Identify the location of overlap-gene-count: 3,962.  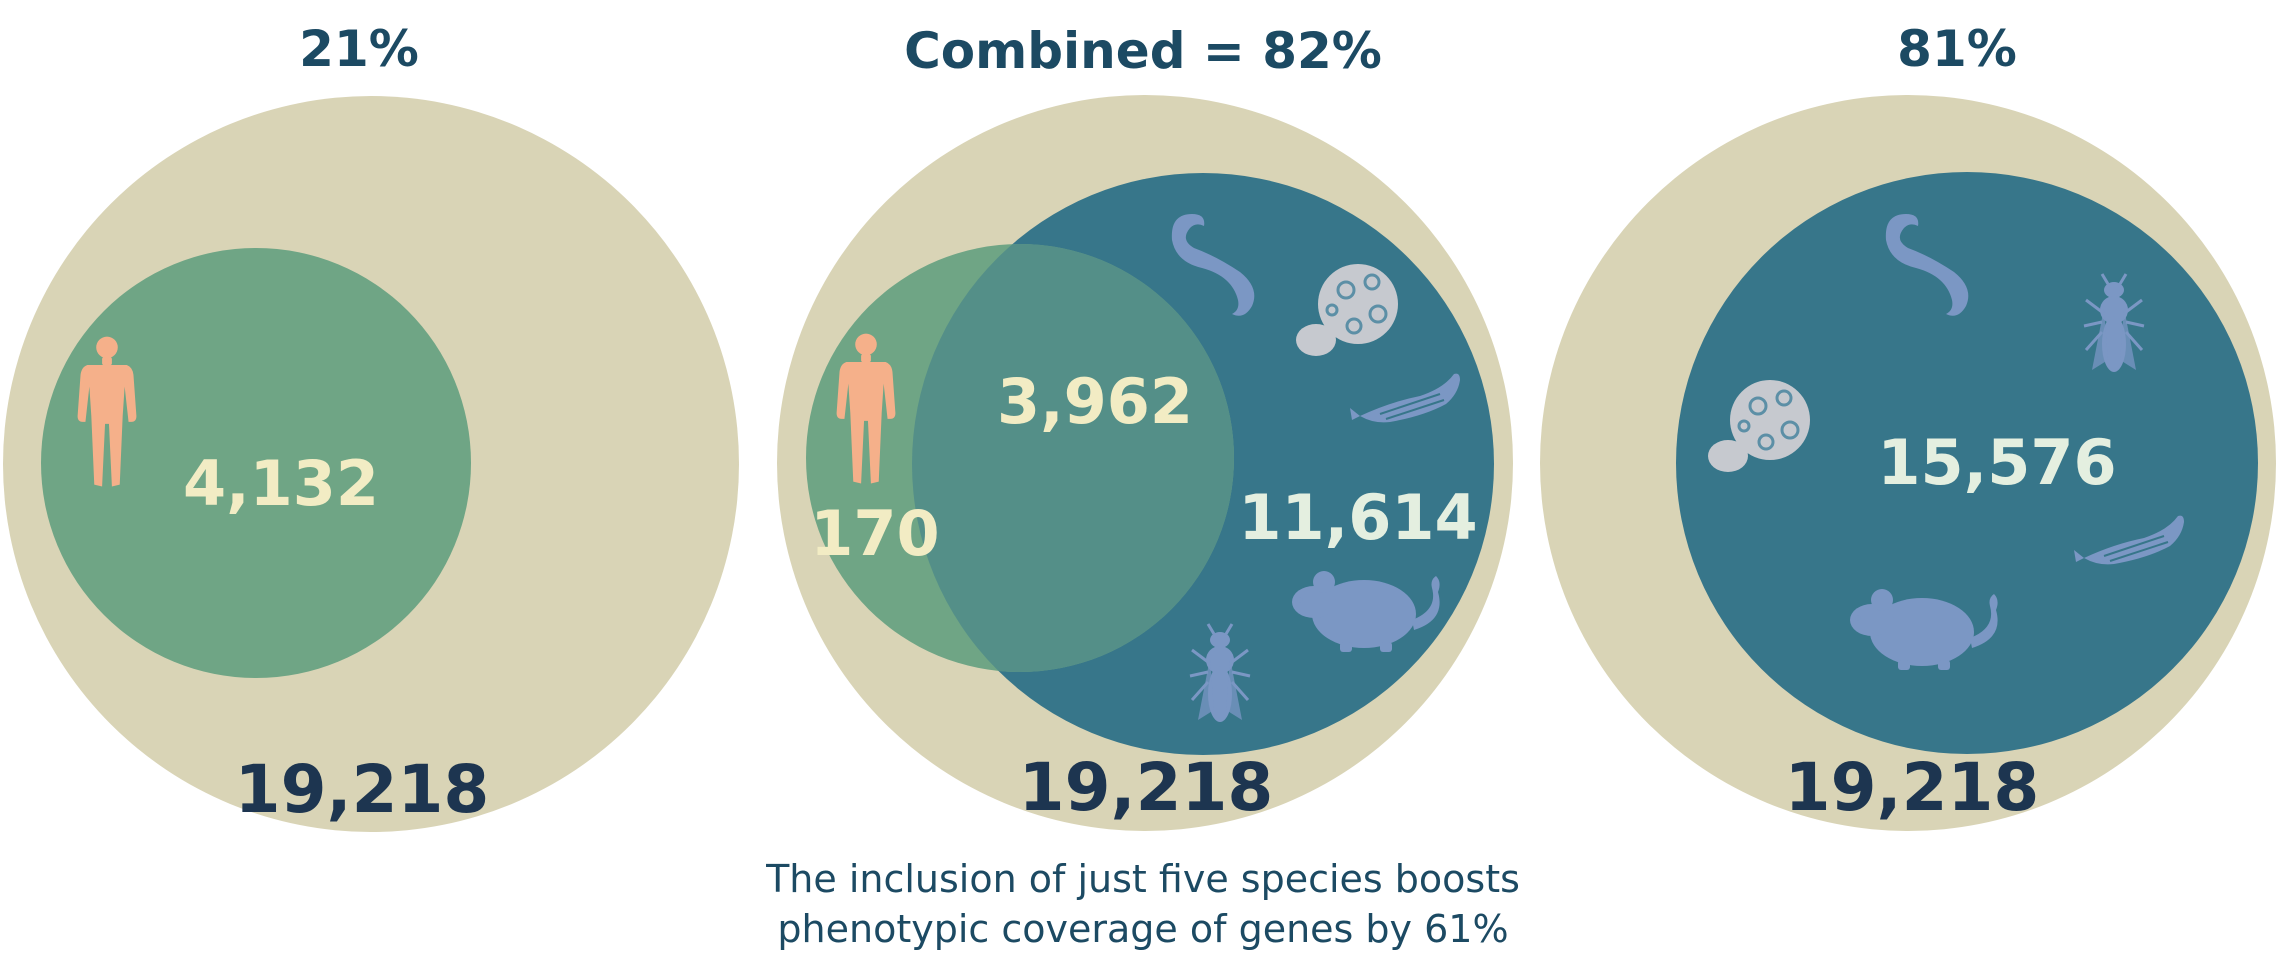
(1095, 401).